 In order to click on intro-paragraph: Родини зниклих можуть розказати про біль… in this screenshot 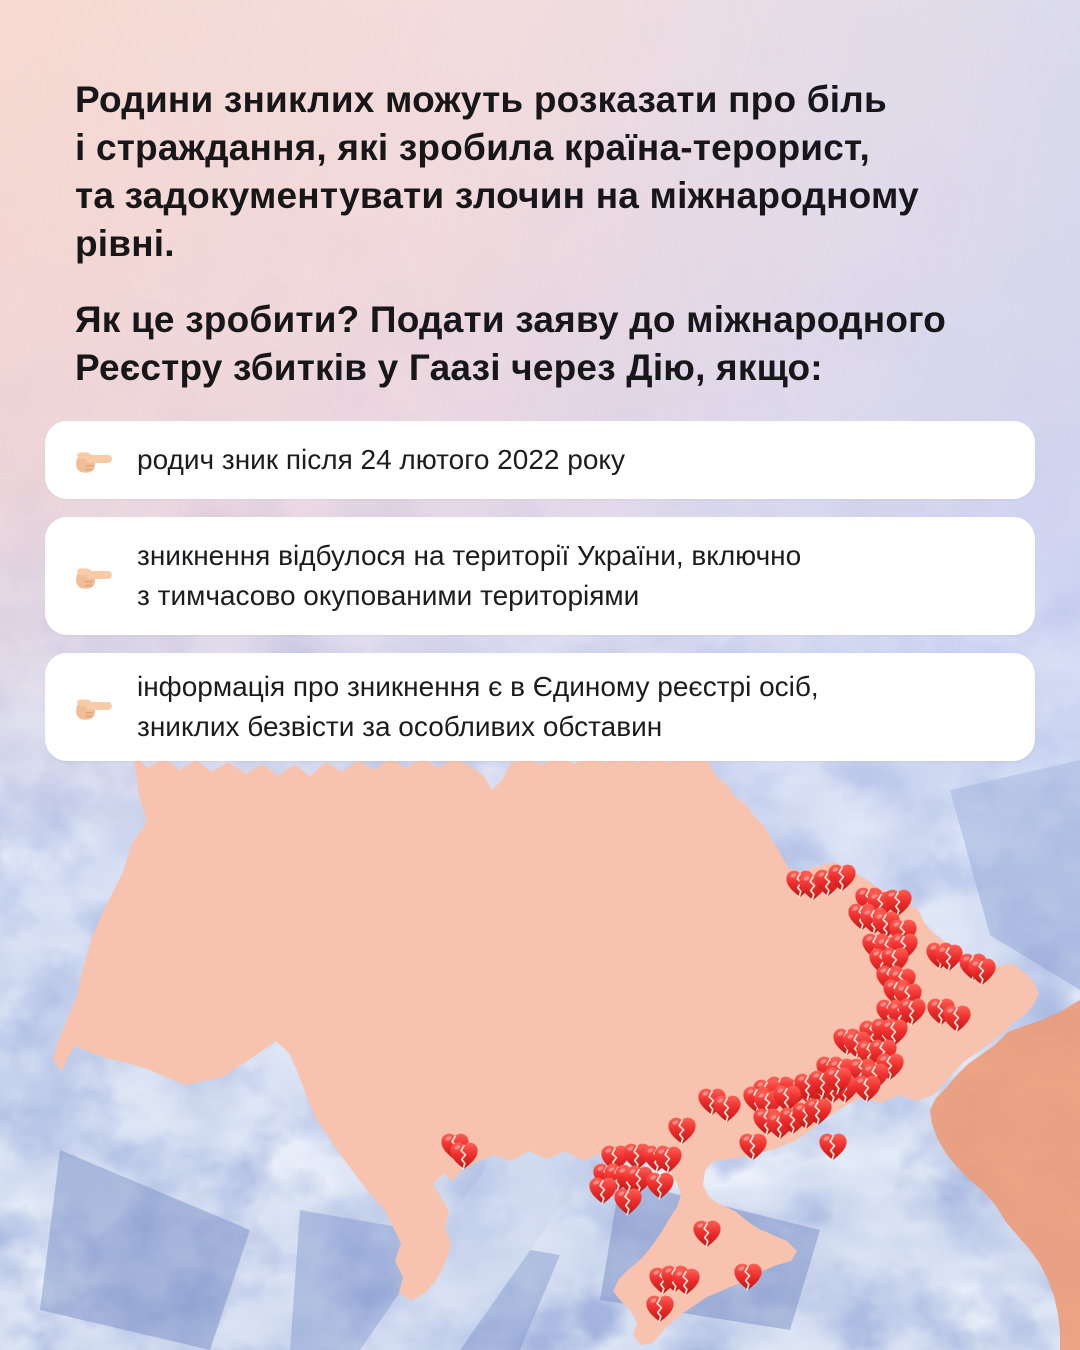, I will do `click(497, 171)`.